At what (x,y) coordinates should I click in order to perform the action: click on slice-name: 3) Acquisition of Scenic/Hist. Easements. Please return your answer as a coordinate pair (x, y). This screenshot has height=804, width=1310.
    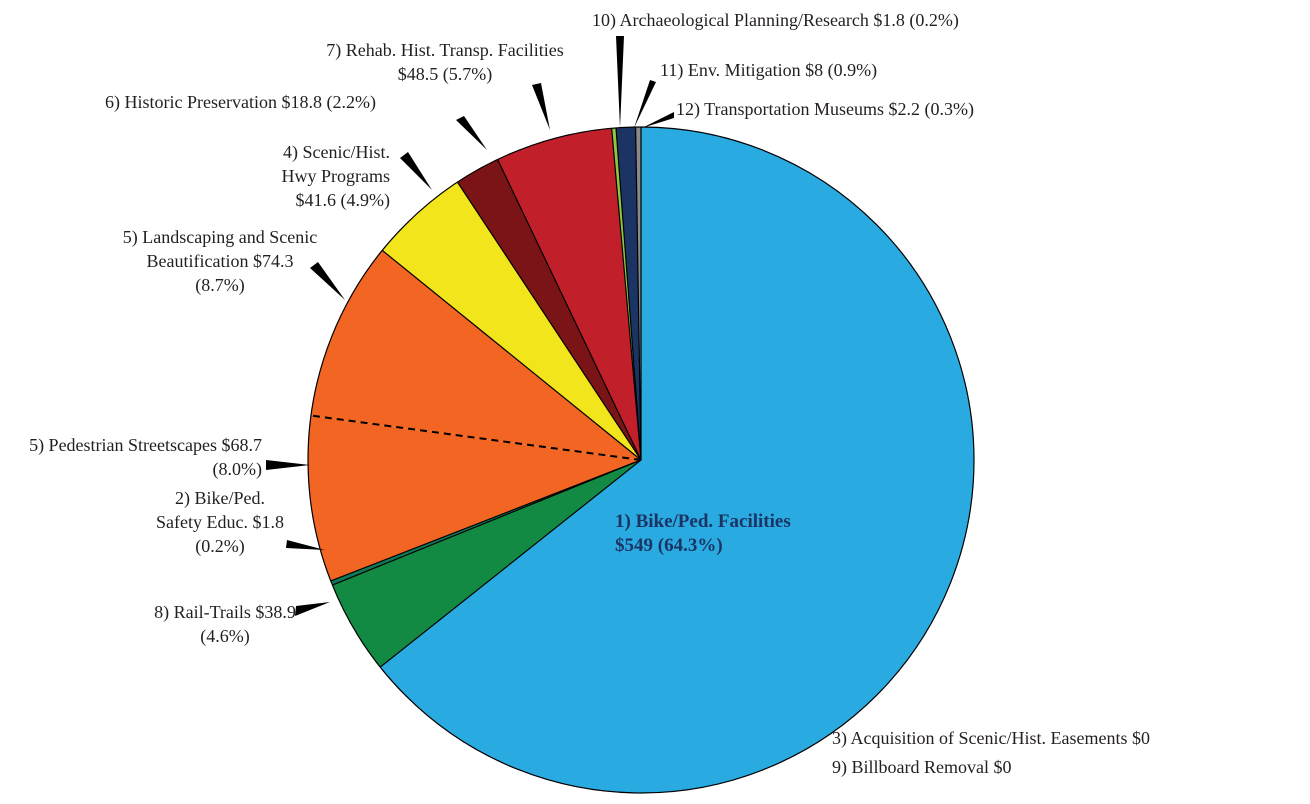
    Looking at the image, I should click on (980, 738).